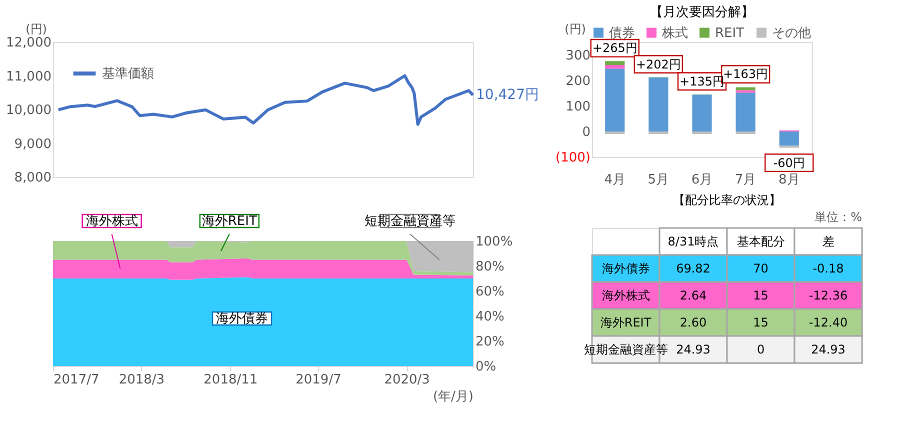 This screenshot has height=435, width=908. What do you see at coordinates (828, 269) in the screenshot?
I see `data-label: -0.18` at bounding box center [828, 269].